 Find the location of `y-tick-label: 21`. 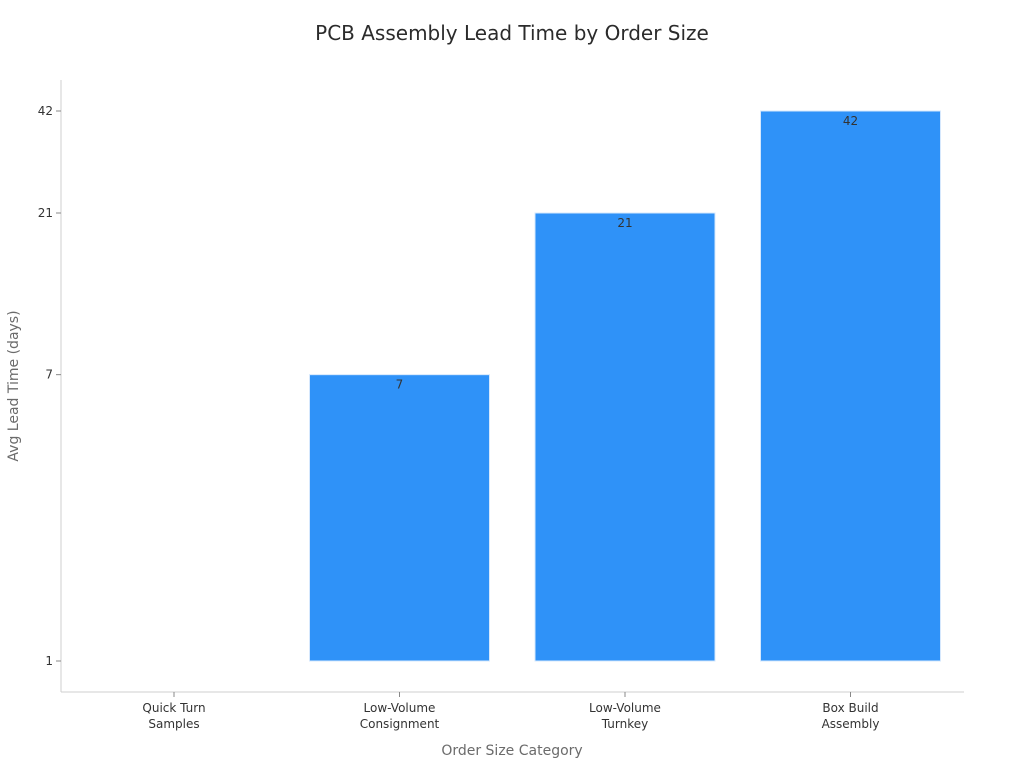

y-tick-label: 21 is located at coordinates (45, 213).